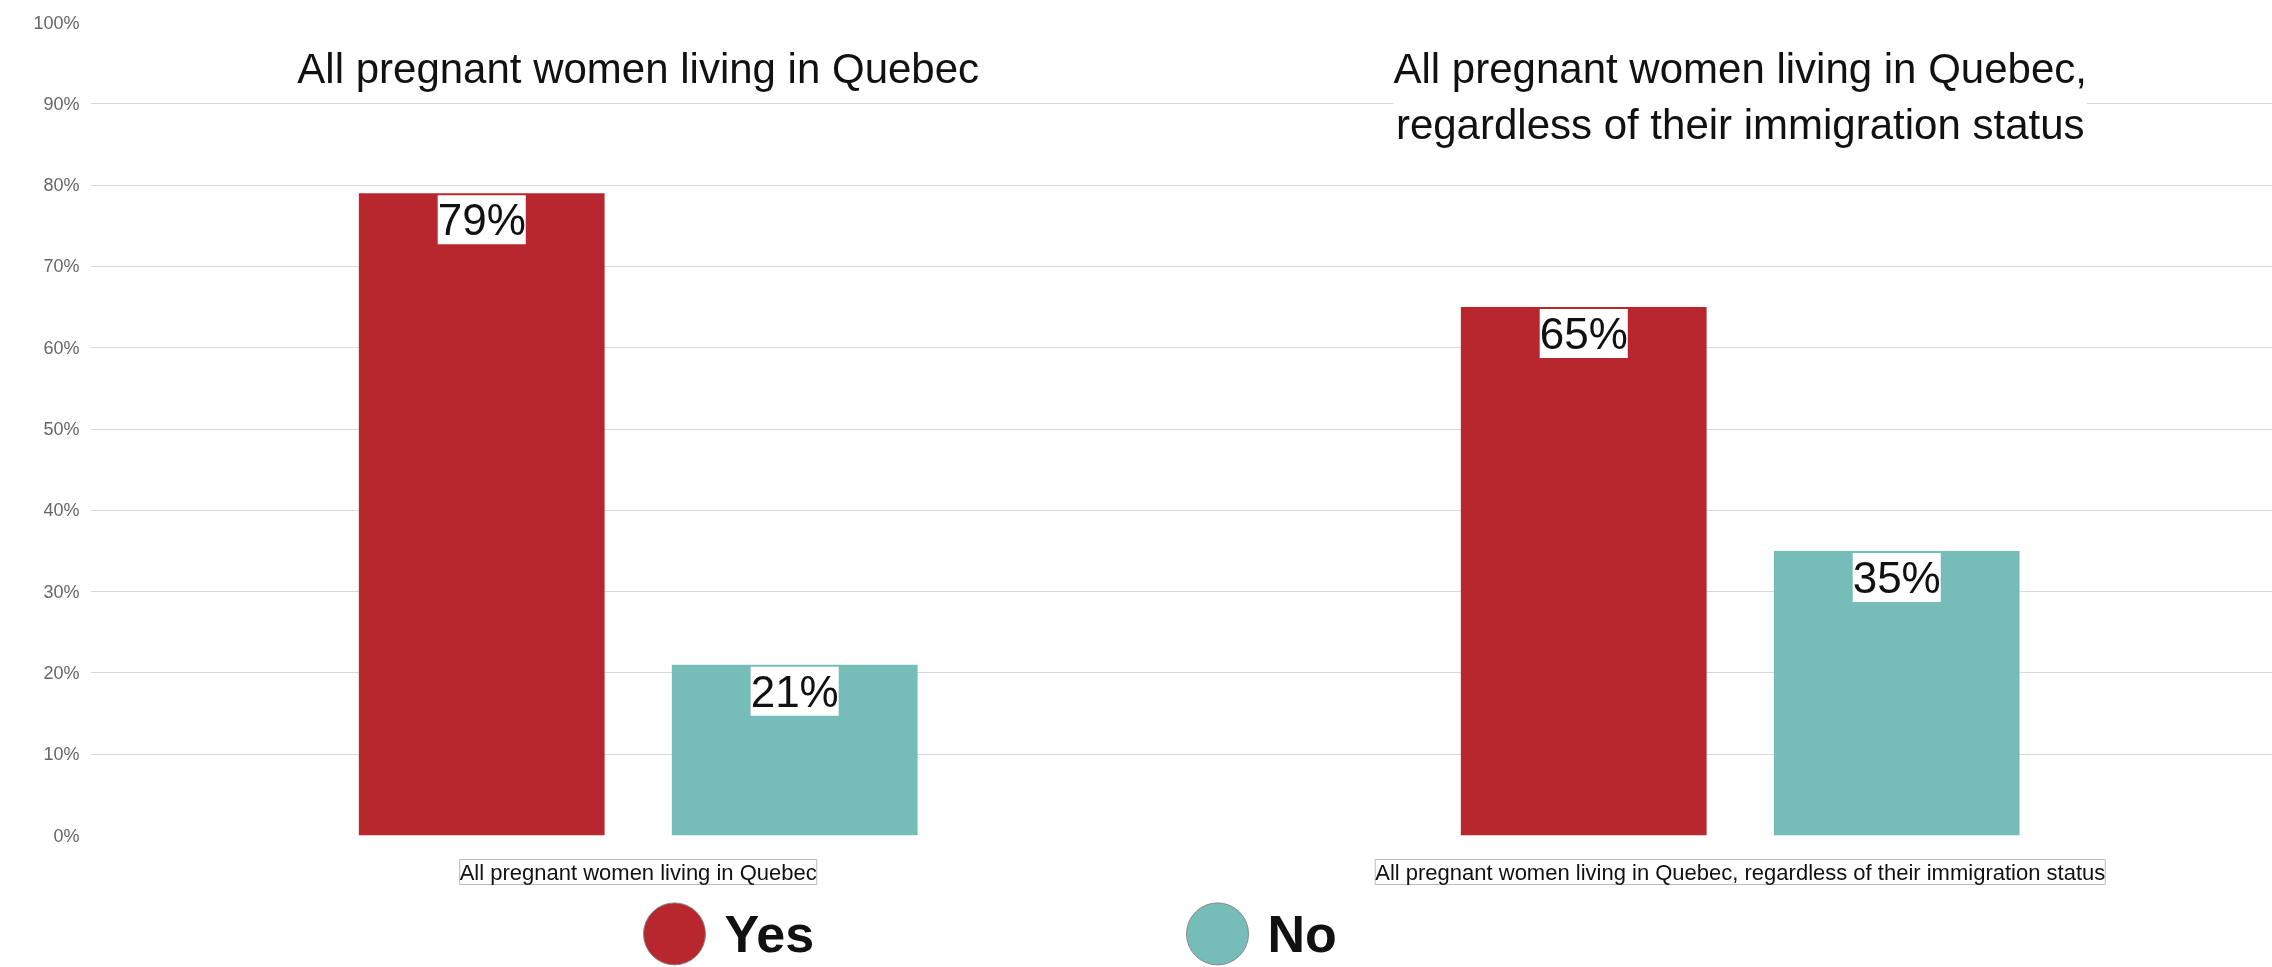 The image size is (2272, 967). What do you see at coordinates (61, 266) in the screenshot?
I see `y-tick-label: 70%` at bounding box center [61, 266].